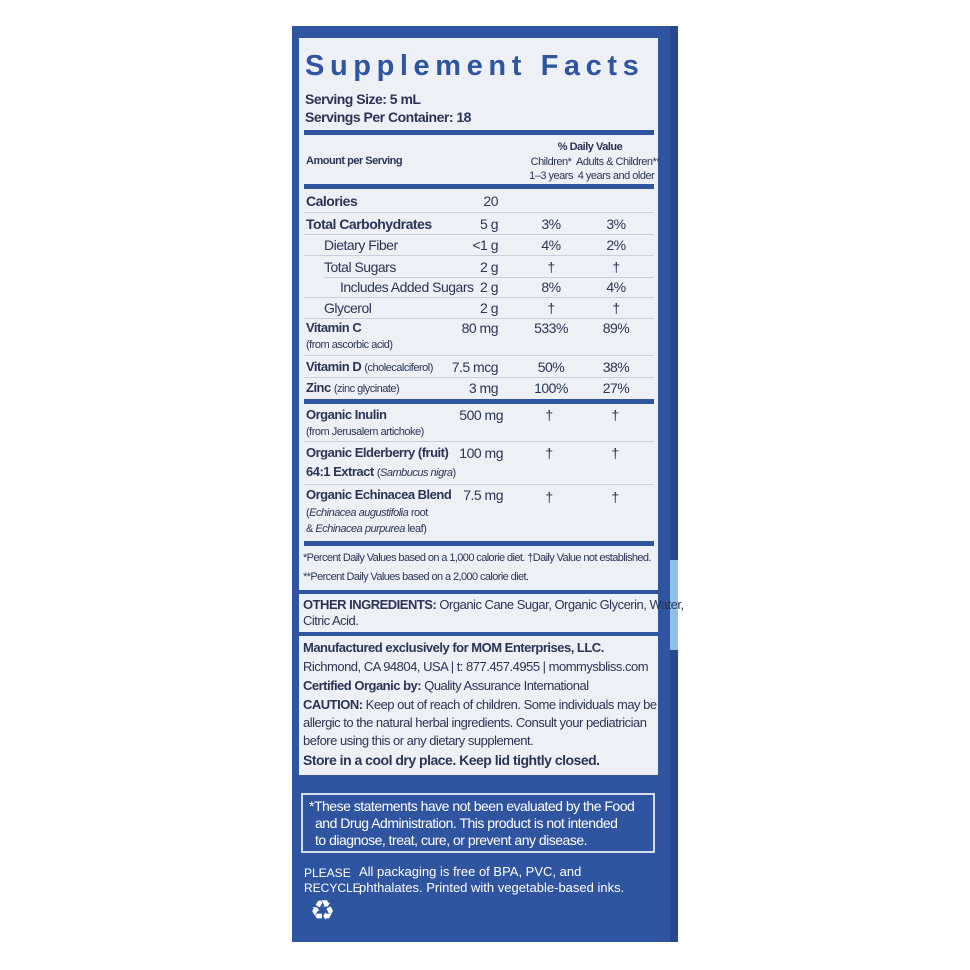 The image size is (970, 970). I want to click on nutrient-source: (cholecalciferol), so click(398, 368).